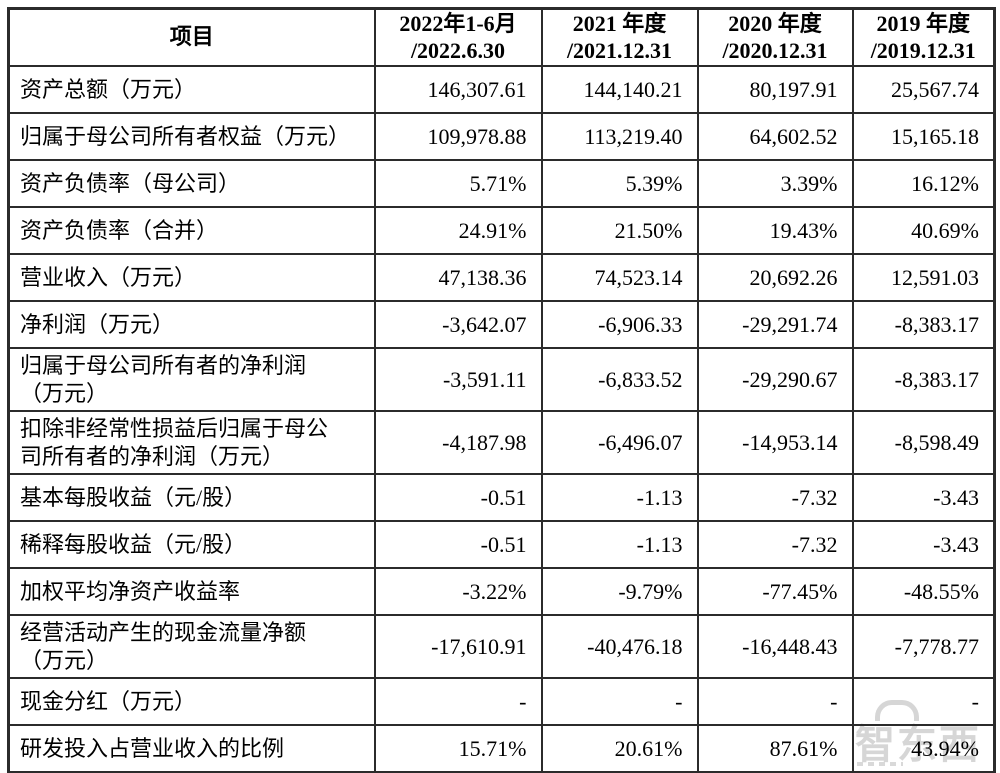 The width and height of the screenshot is (1000, 773). What do you see at coordinates (191, 37) in the screenshot?
I see `column-header-item: 项目` at bounding box center [191, 37].